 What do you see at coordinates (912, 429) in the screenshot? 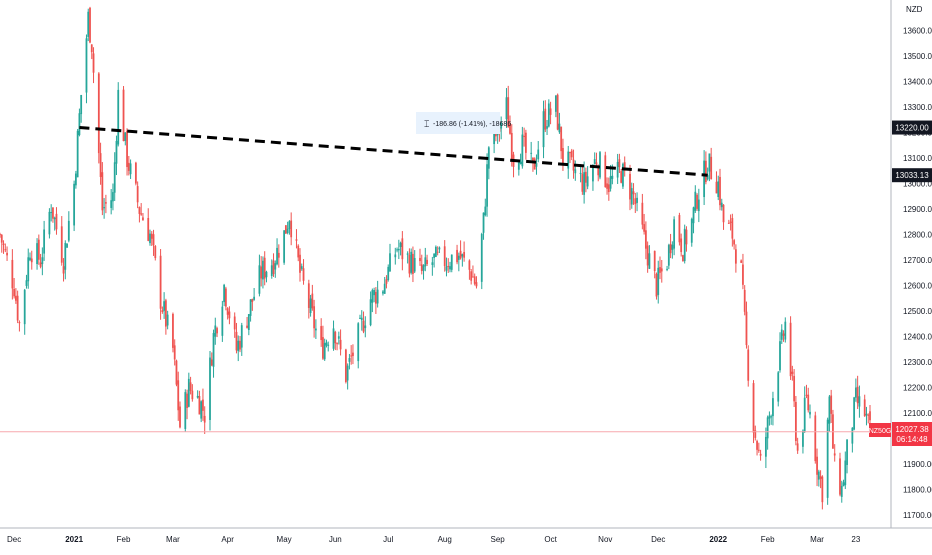
I see `last-price-value: 12027.38` at bounding box center [912, 429].